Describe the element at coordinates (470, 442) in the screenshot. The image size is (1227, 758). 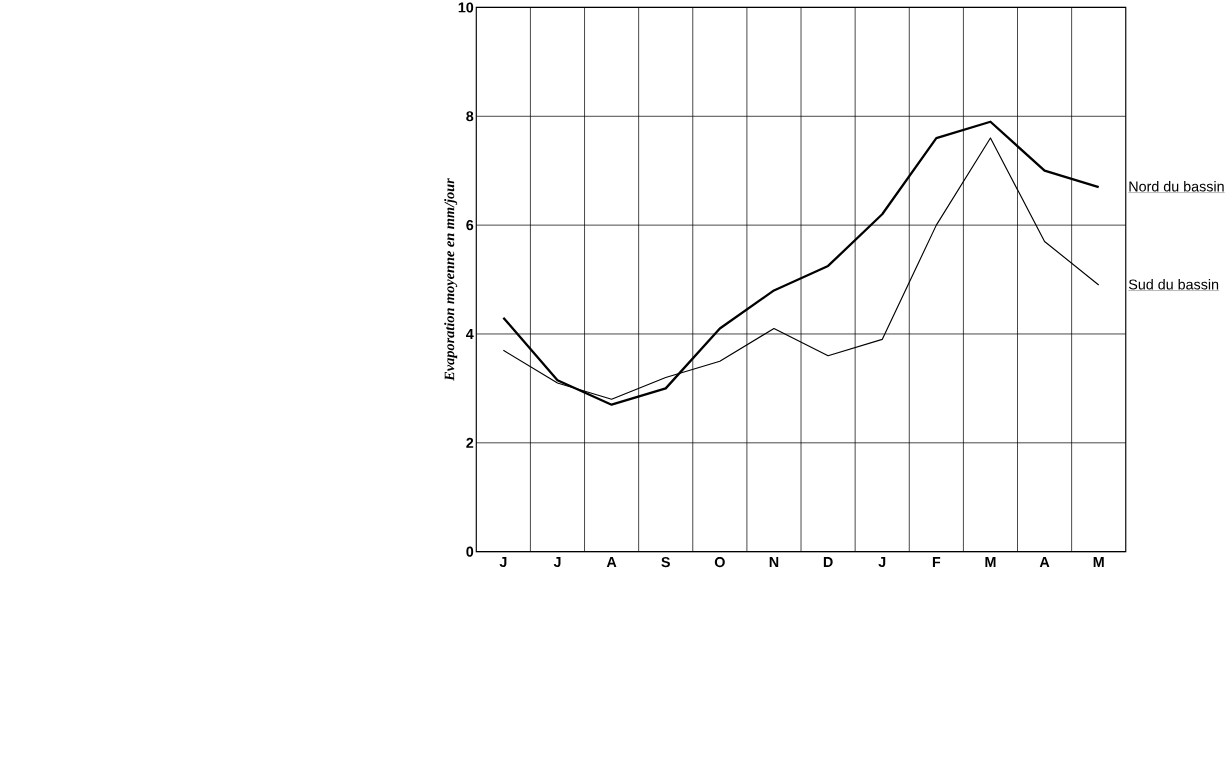
I see `y-tick-label: 2` at that location.